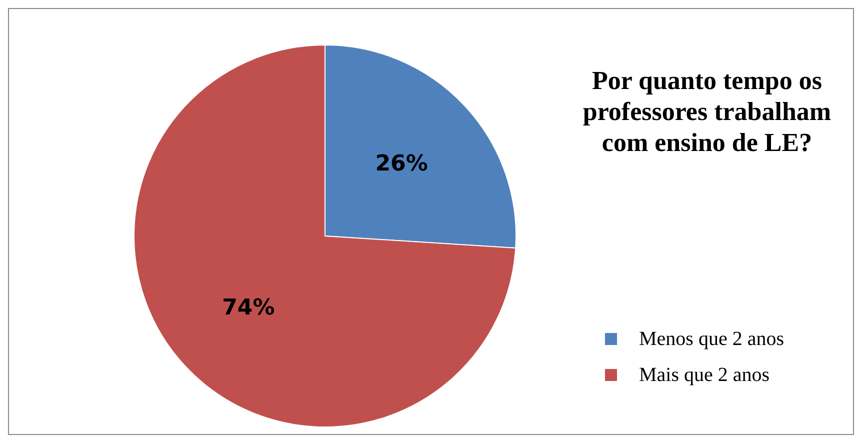 Image resolution: width=862 pixels, height=443 pixels. Describe the element at coordinates (401, 164) in the screenshot. I see `data-label: 26%` at that location.